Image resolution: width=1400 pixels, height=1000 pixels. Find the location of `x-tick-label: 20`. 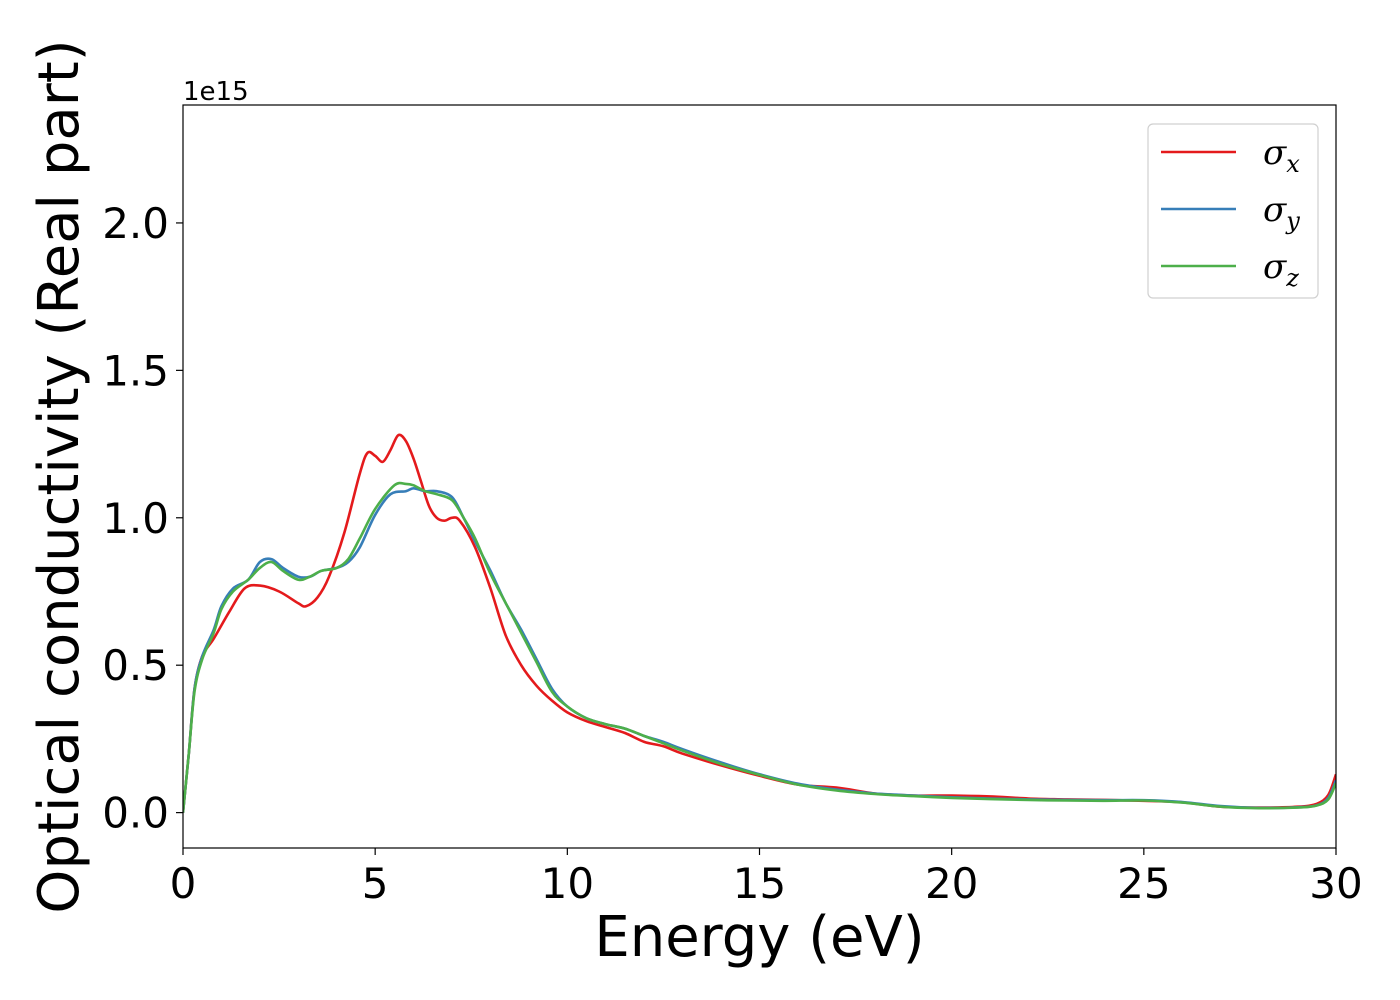

x-tick-label: 20 is located at coordinates (951, 883).